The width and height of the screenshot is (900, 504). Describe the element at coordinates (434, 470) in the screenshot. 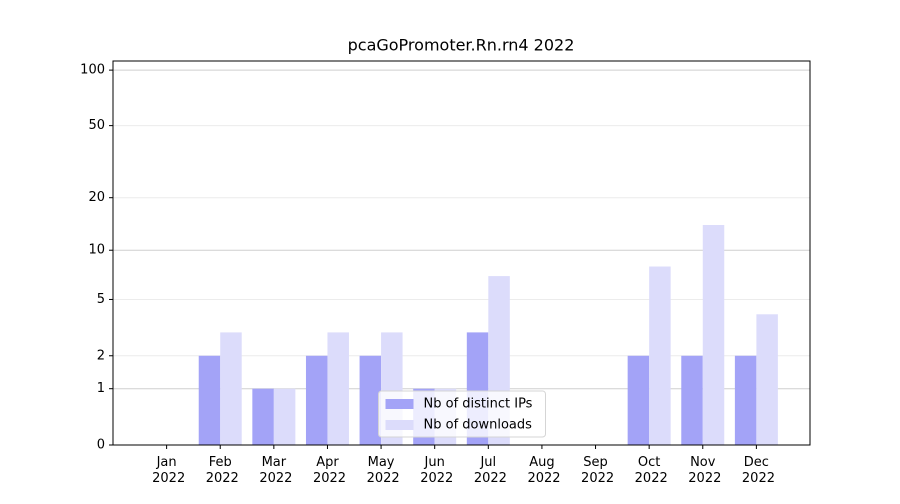

I see `x-tick-label: Jun 2022` at that location.